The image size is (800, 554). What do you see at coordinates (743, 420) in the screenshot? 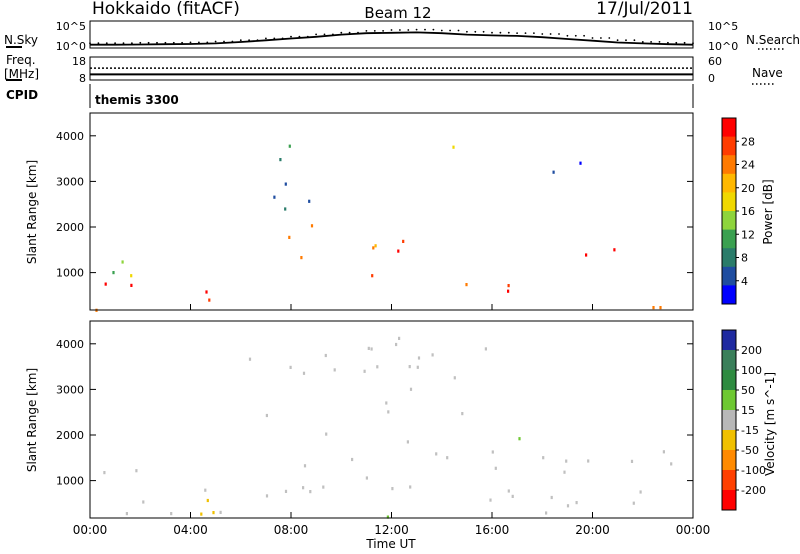
I see `velocity-colorbar: 200 100 50 15 -15 -50 -100 -200` at bounding box center [743, 420].